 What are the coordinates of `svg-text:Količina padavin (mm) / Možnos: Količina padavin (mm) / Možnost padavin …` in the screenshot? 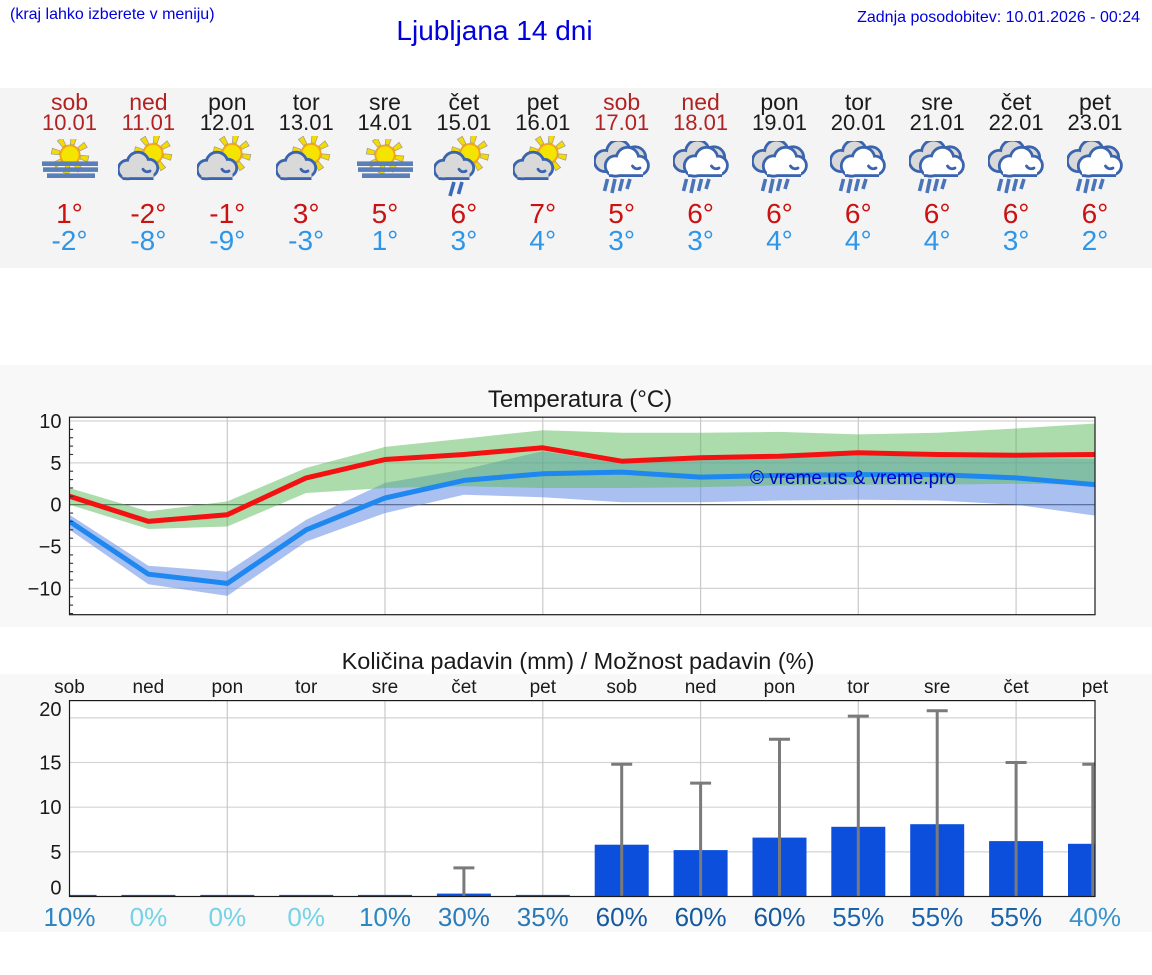 It's located at (578, 661).